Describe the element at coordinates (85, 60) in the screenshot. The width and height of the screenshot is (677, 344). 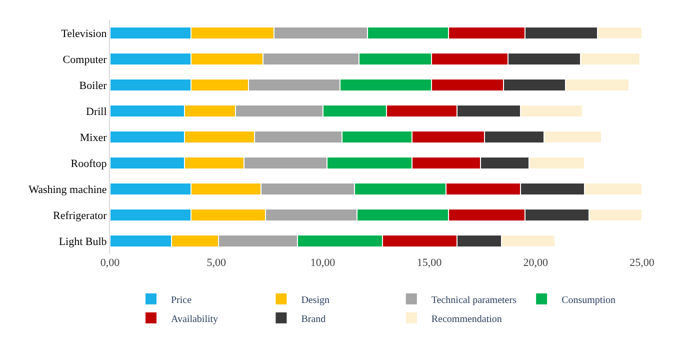
I see `y-tick-label: Computer` at that location.